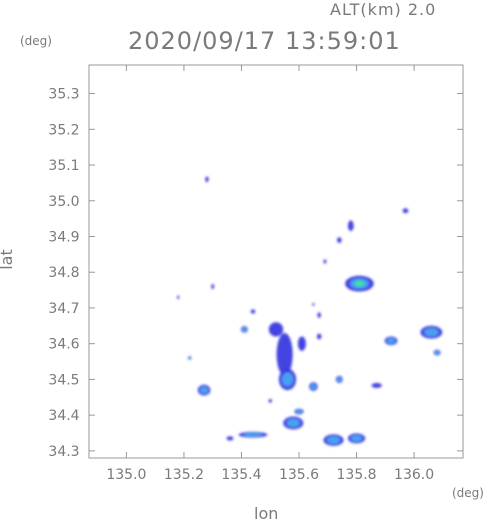 The image size is (491, 523). What do you see at coordinates (36, 41) in the screenshot?
I see `y-axis-unit: (deg)` at bounding box center [36, 41].